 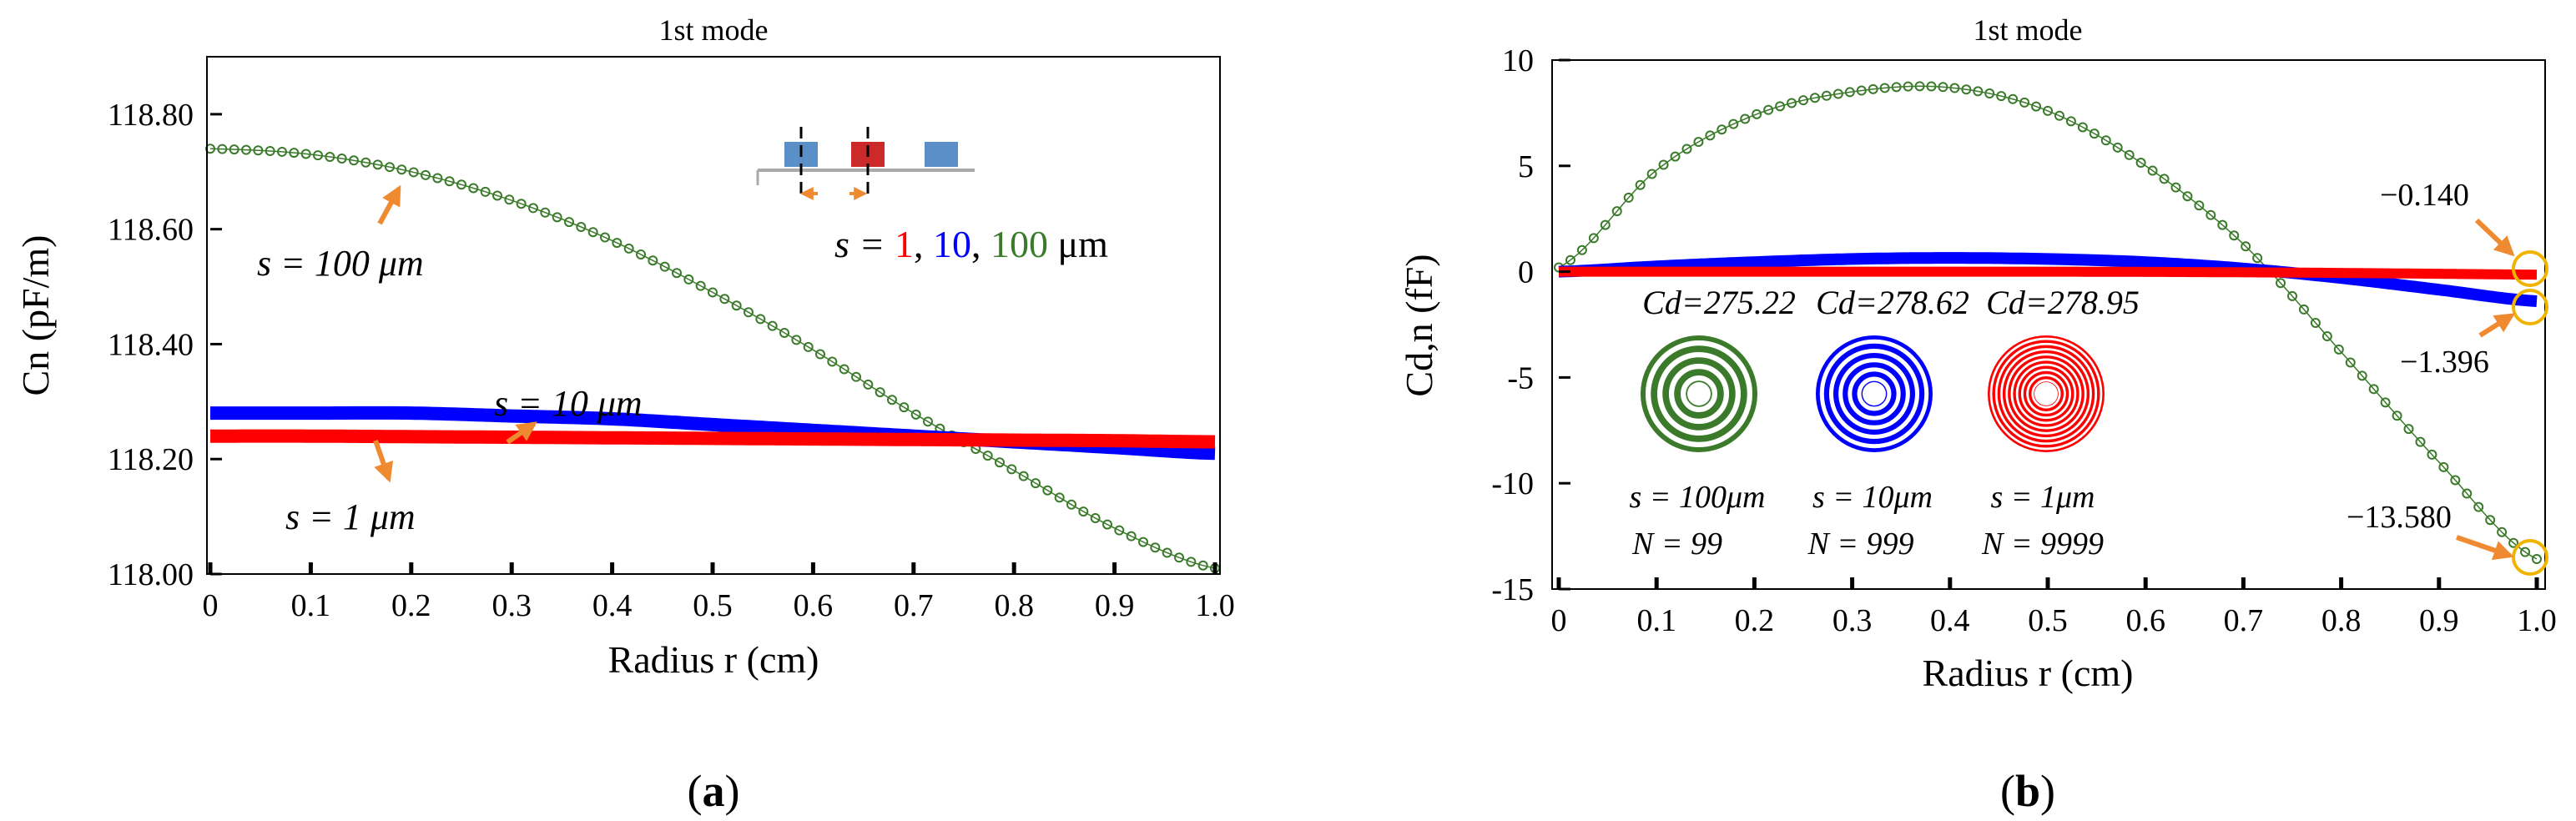 What do you see at coordinates (2029, 673) in the screenshot?
I see `panel-b-x-axis-label: Radius r (cm)` at bounding box center [2029, 673].